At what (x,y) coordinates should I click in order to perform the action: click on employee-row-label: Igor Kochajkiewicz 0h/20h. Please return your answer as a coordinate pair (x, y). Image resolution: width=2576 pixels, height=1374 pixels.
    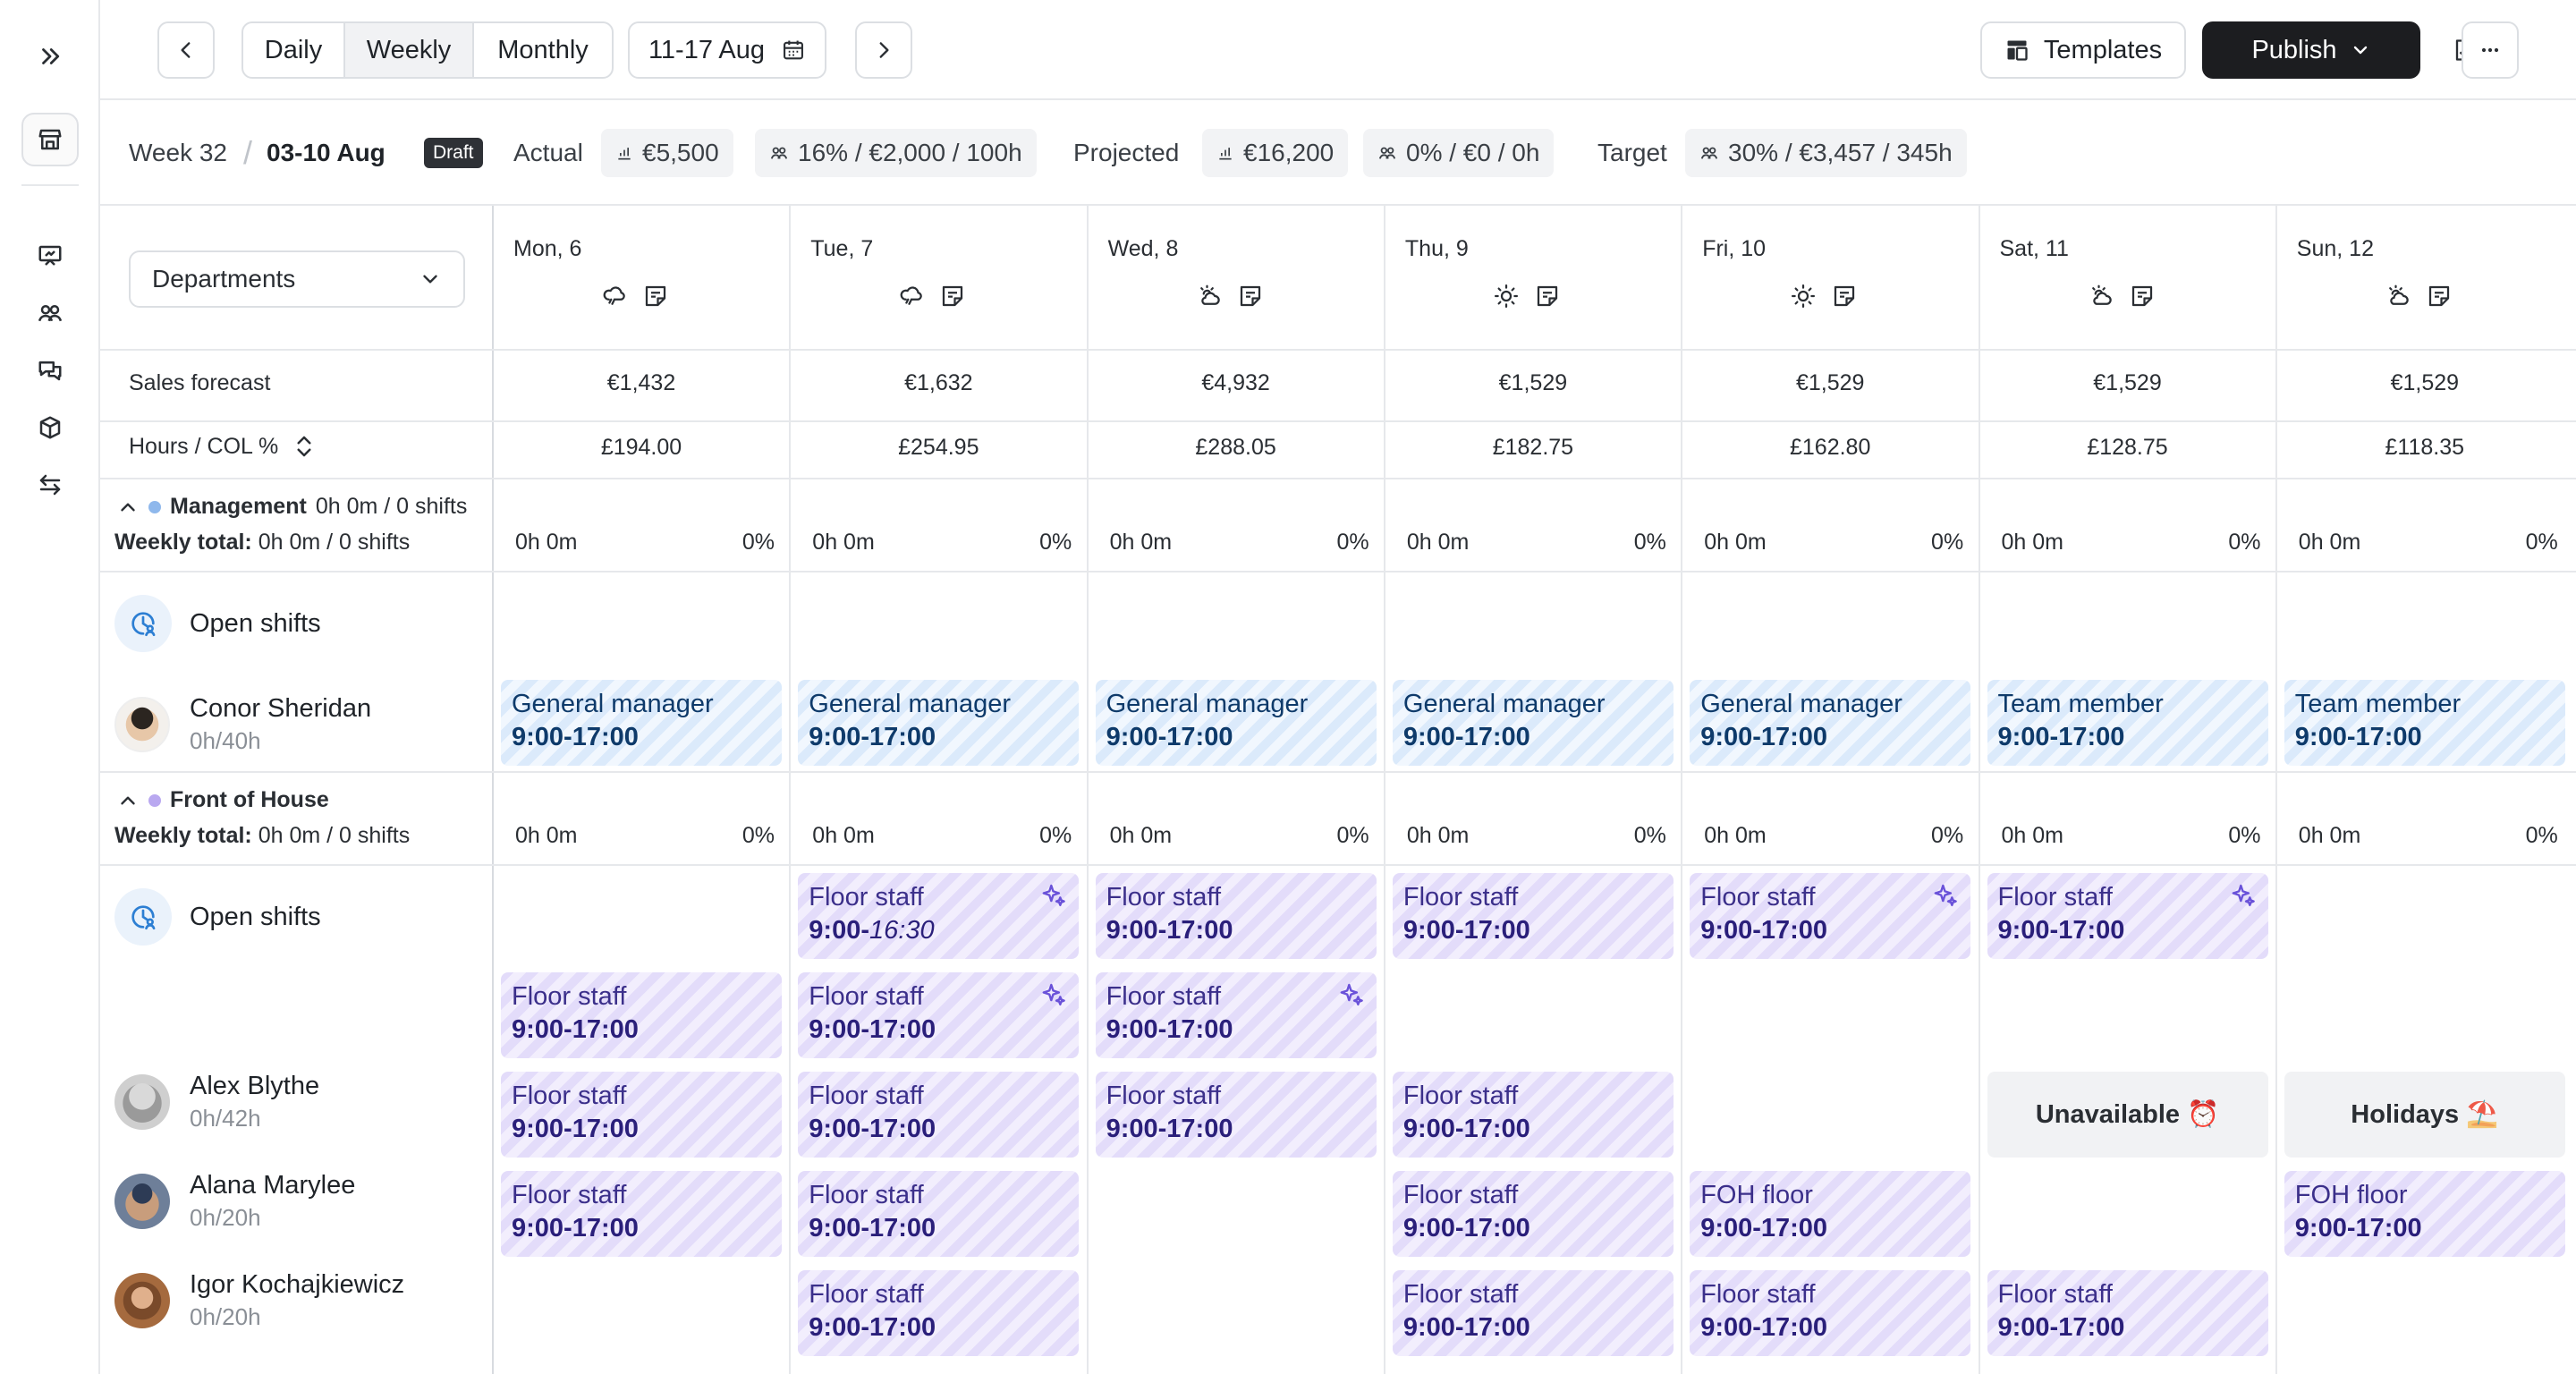
    Looking at the image, I should click on (259, 1300).